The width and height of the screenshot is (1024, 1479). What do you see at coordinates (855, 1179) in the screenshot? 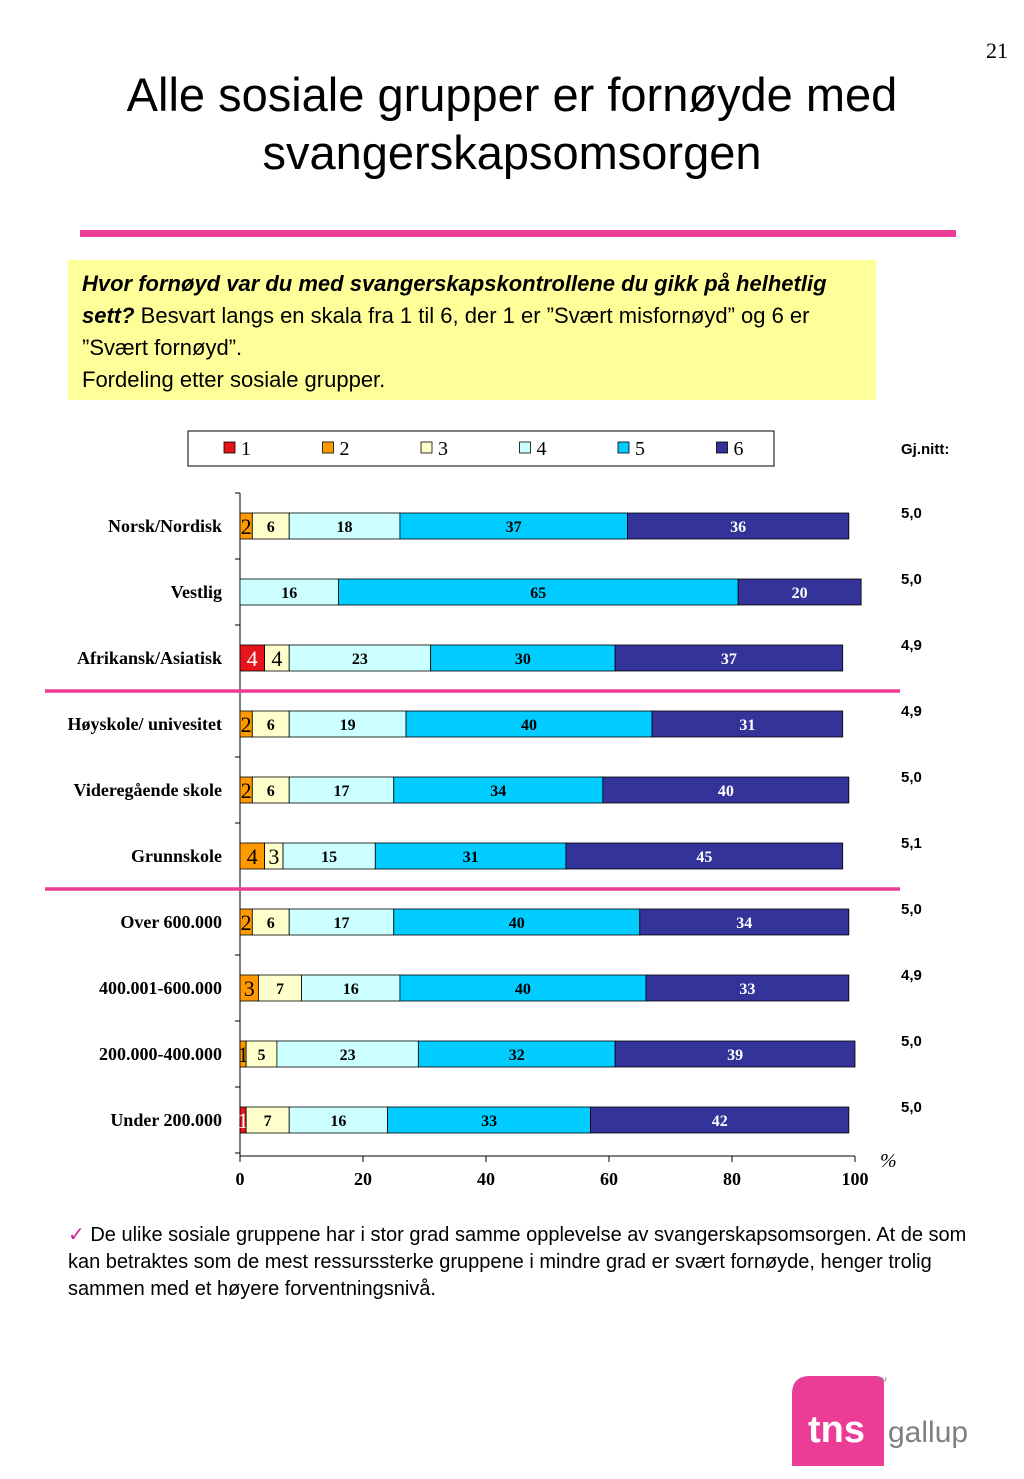
I see `x-tick-label-100: 100` at bounding box center [855, 1179].